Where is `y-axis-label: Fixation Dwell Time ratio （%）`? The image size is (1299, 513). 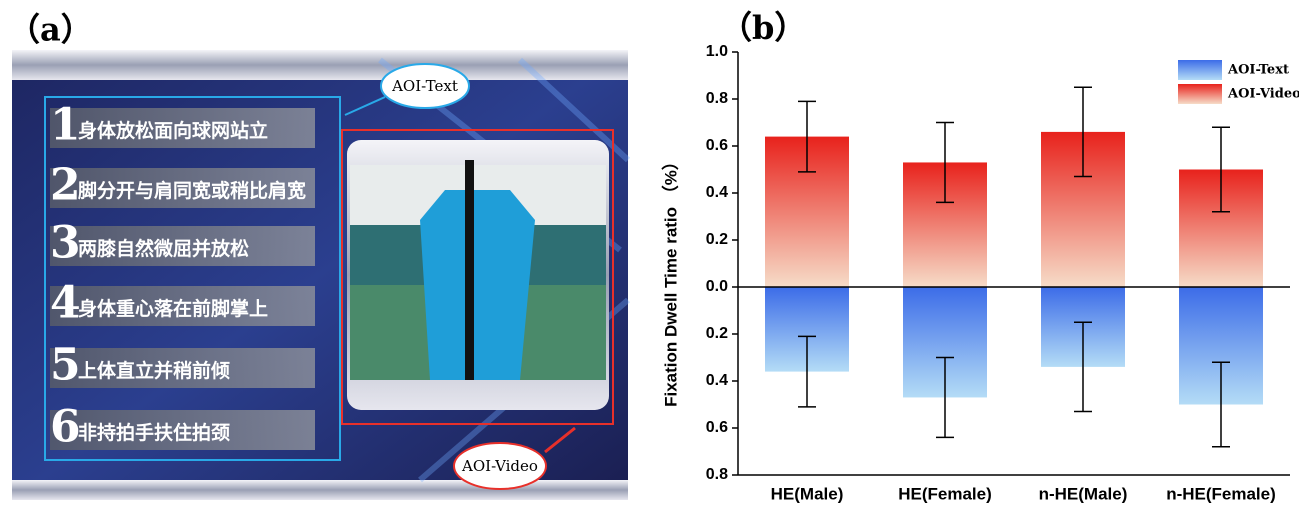
y-axis-label: Fixation Dwell Time ratio （%） is located at coordinates (670, 280).